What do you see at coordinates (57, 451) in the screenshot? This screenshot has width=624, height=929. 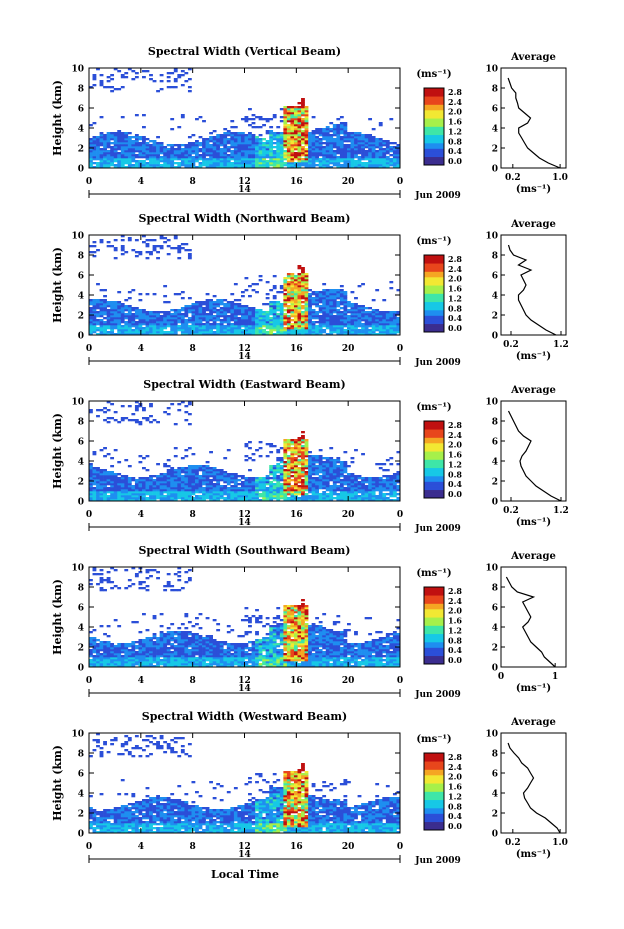 I see `y-axis-label: Height (km)` at bounding box center [57, 451].